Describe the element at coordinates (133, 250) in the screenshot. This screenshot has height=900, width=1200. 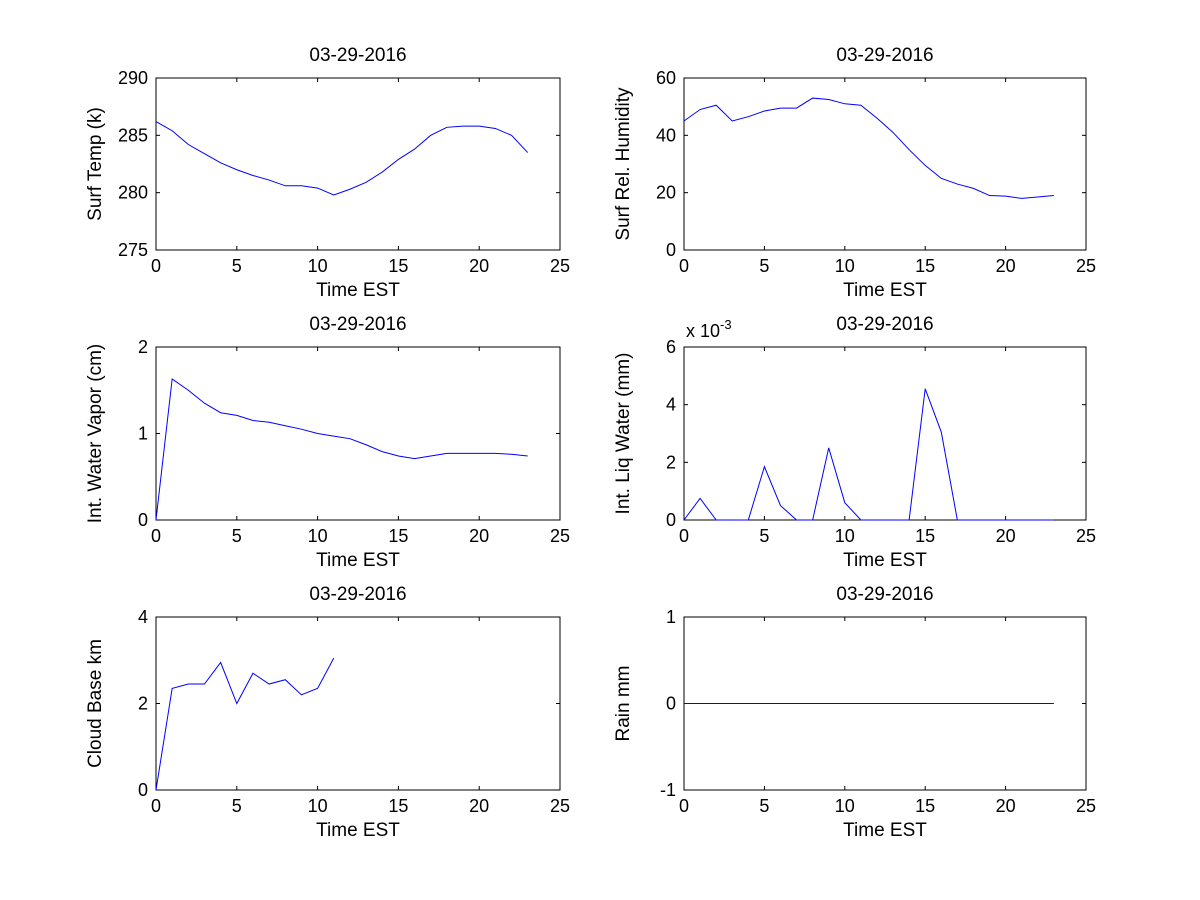
I see `y-tick-label: 275` at that location.